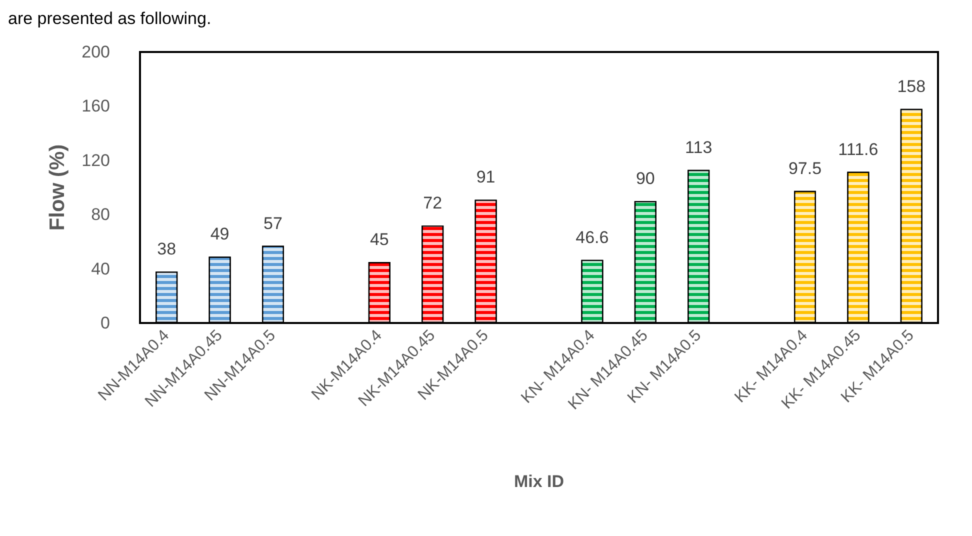  Describe the element at coordinates (698, 147) in the screenshot. I see `data-label: 113` at that location.